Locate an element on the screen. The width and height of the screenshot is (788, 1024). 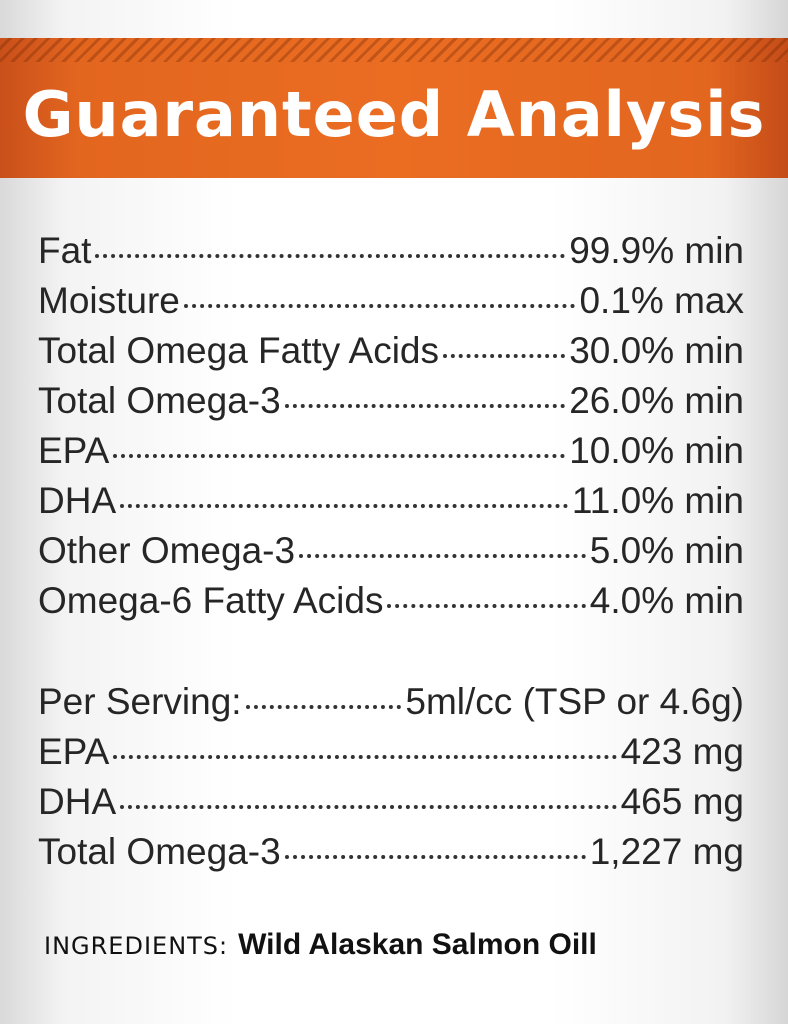
row: EPA 10.0% min is located at coordinates (391, 455).